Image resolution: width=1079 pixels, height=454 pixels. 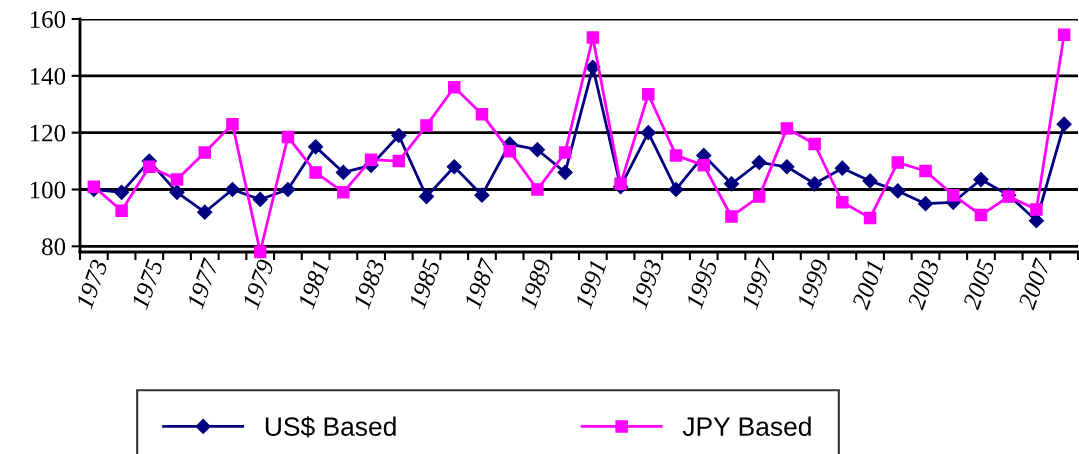 What do you see at coordinates (258, 284) in the screenshot?
I see `x-tick-label: 1979` at bounding box center [258, 284].